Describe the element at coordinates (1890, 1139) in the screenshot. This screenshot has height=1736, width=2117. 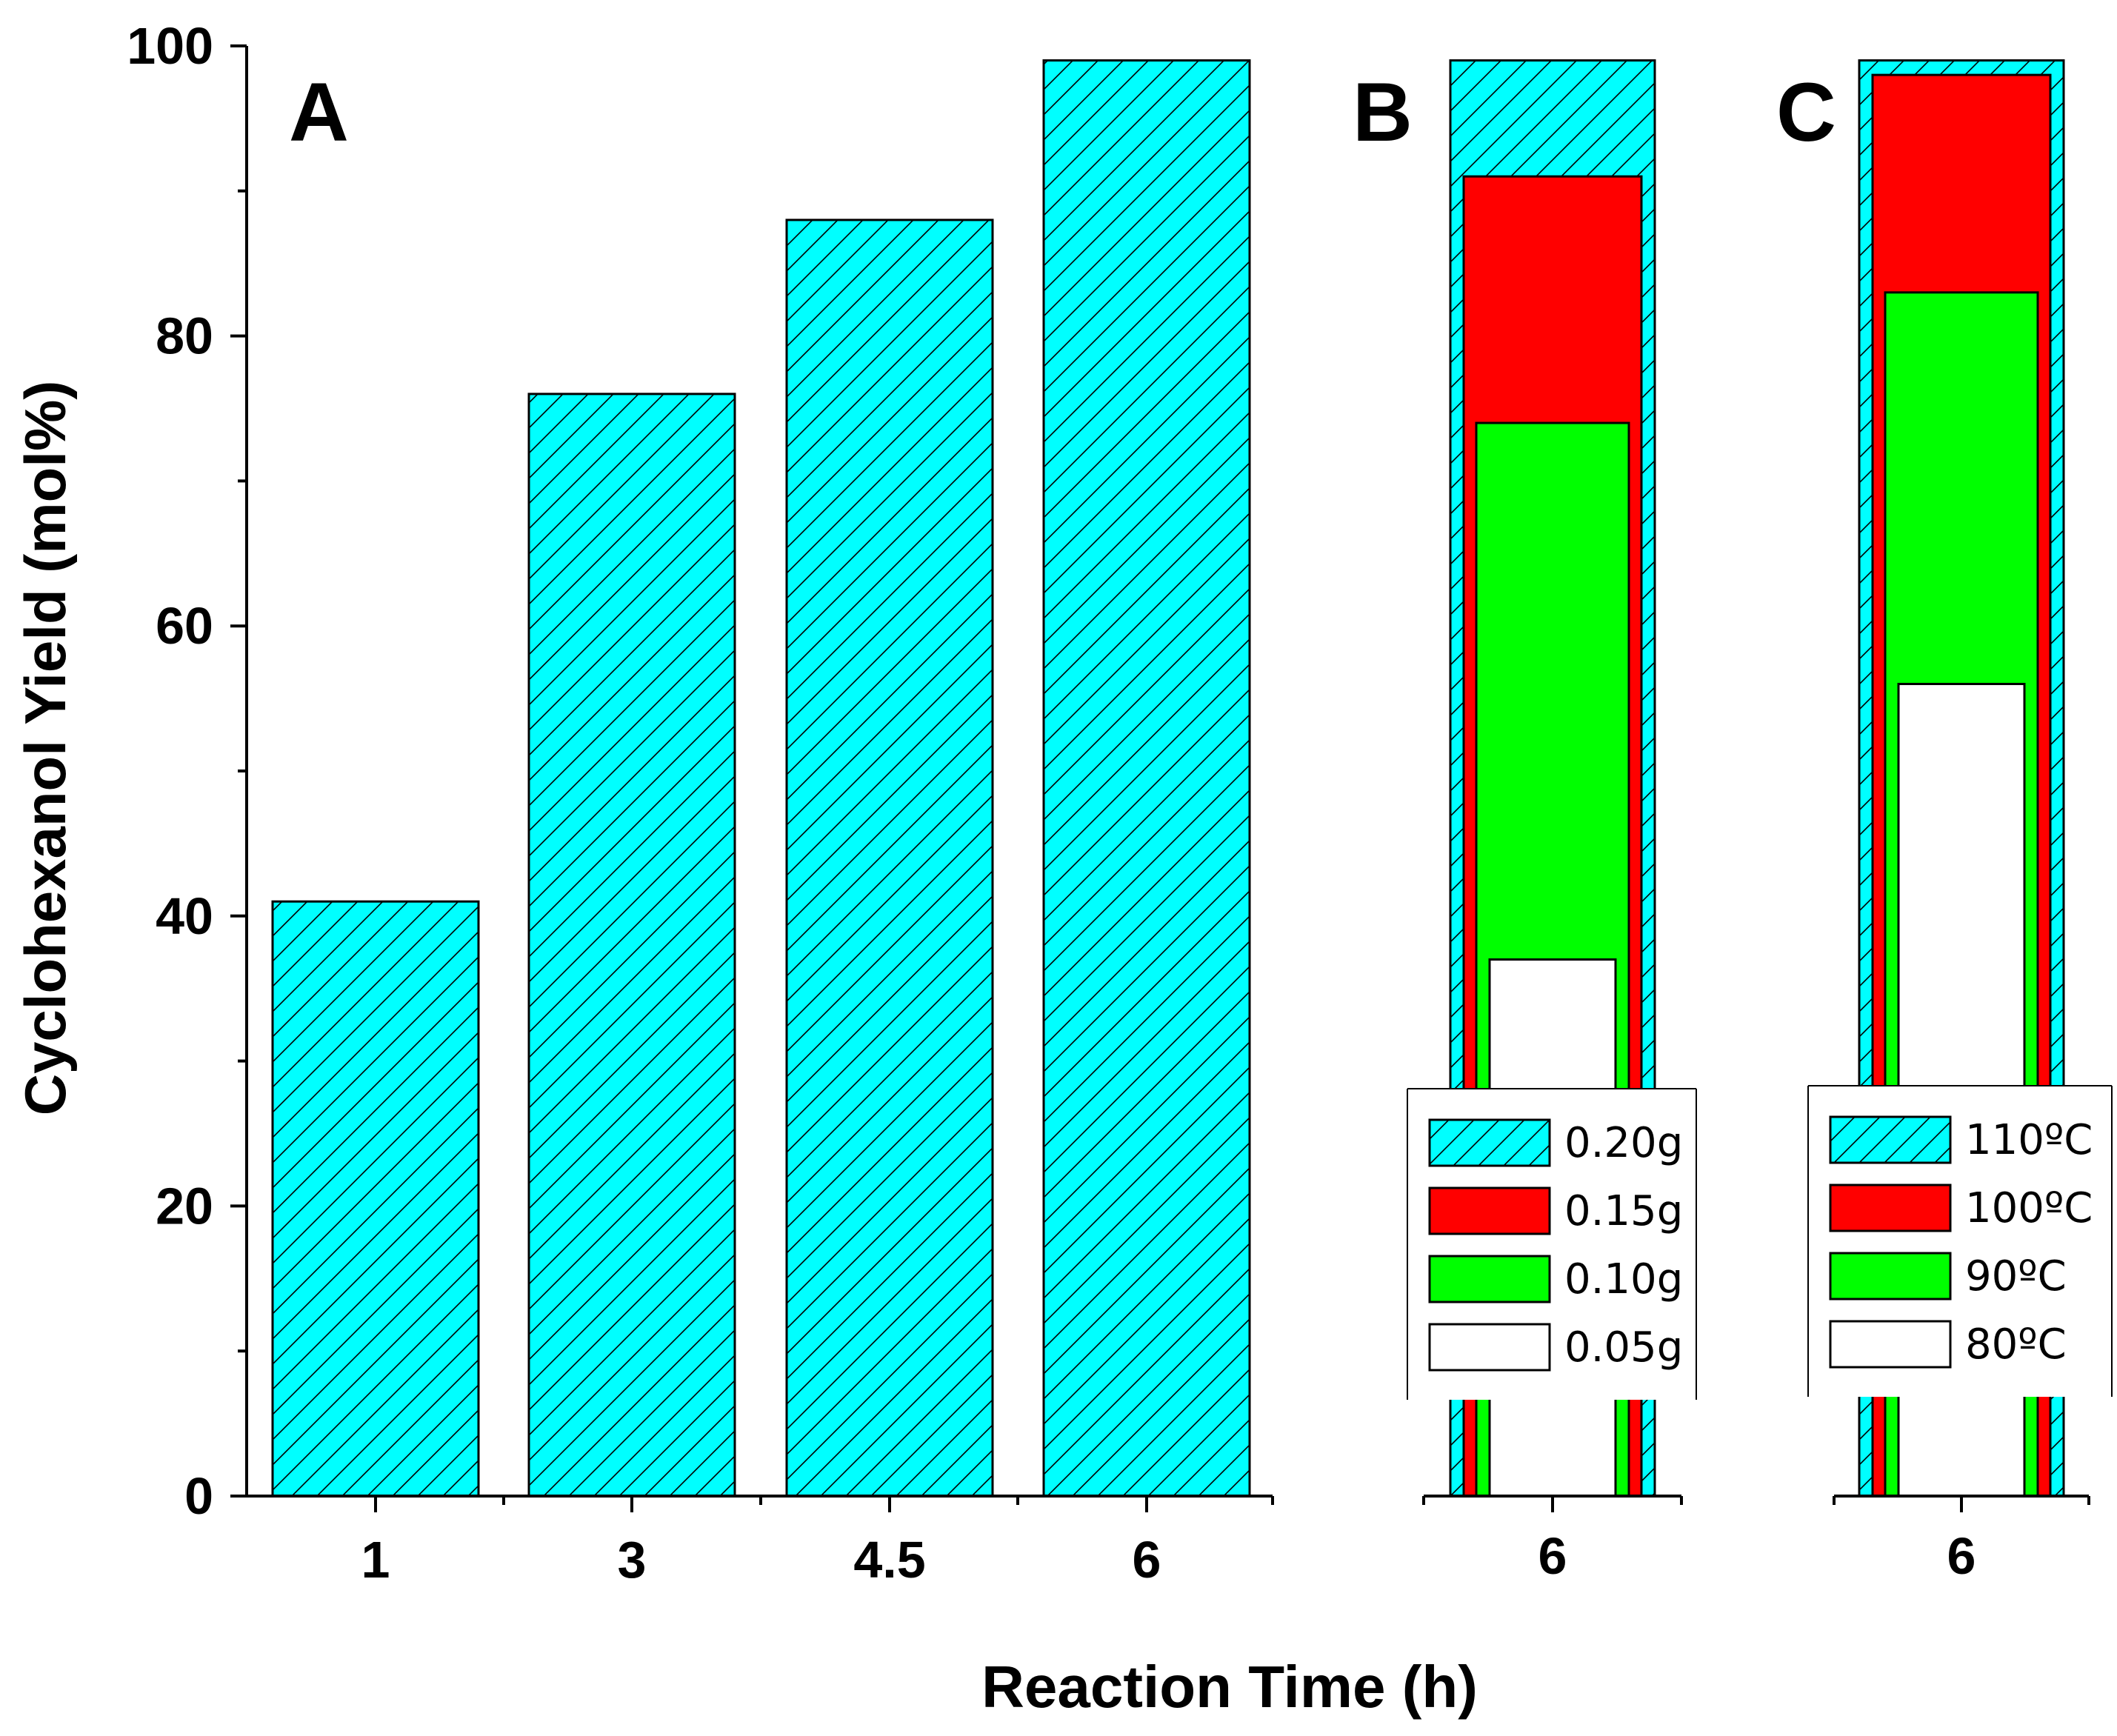
I see `legend-swatch-110ºC` at that location.